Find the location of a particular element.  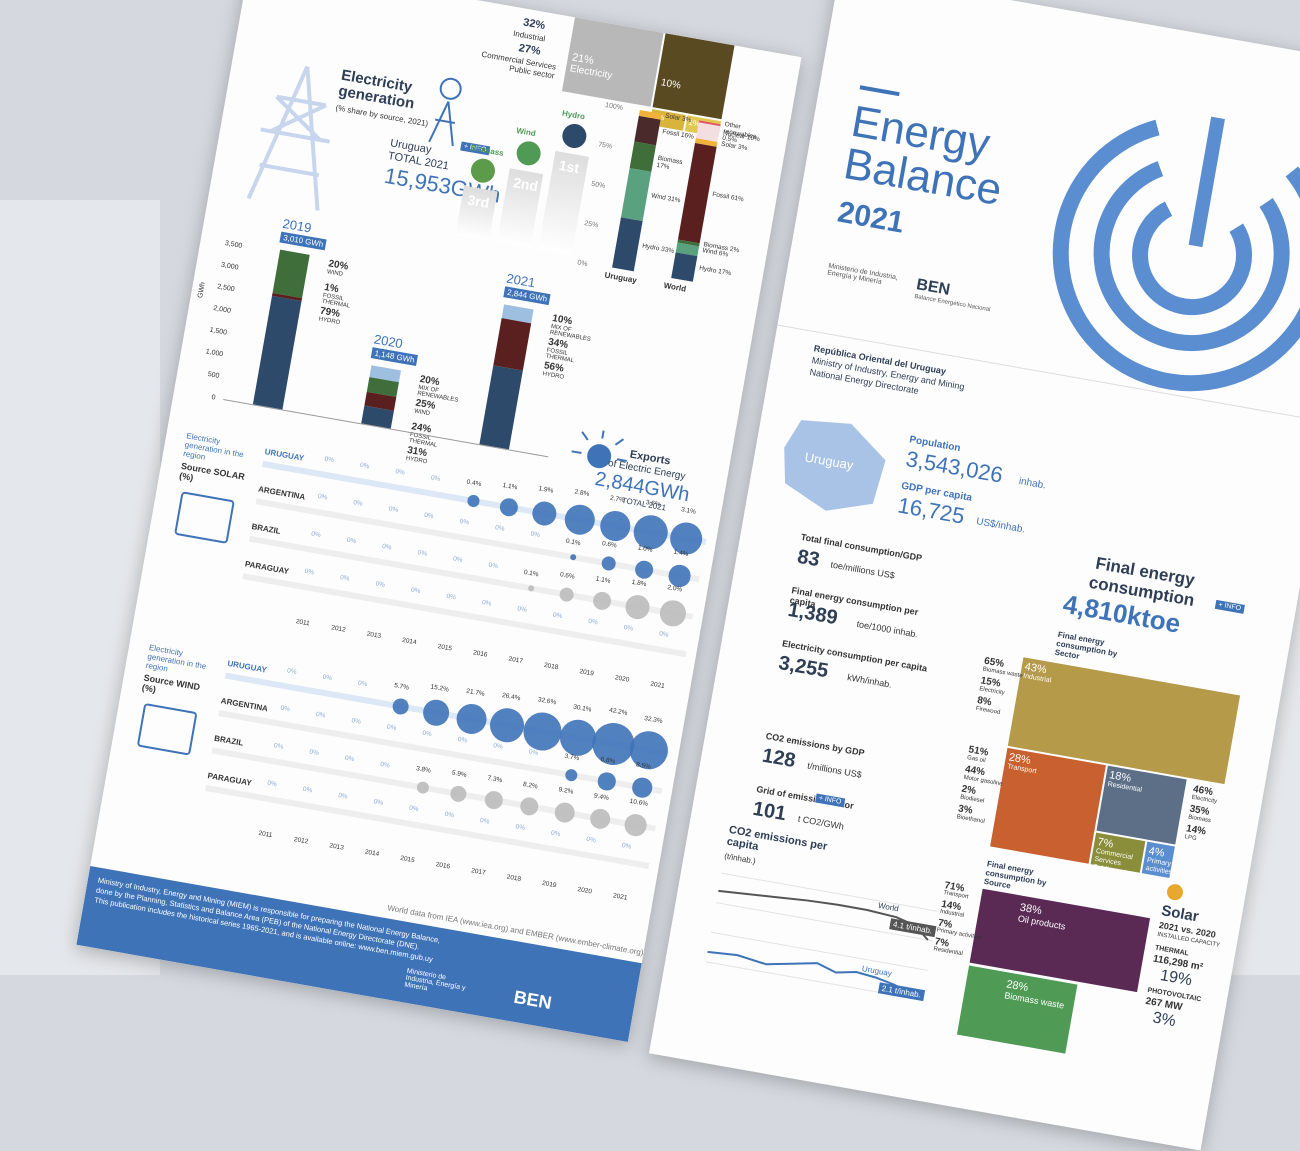

unit: GWh is located at coordinates (202, 290).